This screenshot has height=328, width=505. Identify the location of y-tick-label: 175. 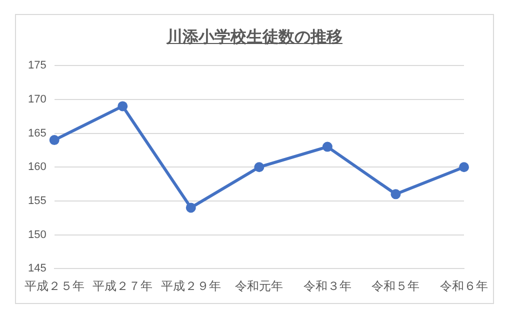
(37, 66).